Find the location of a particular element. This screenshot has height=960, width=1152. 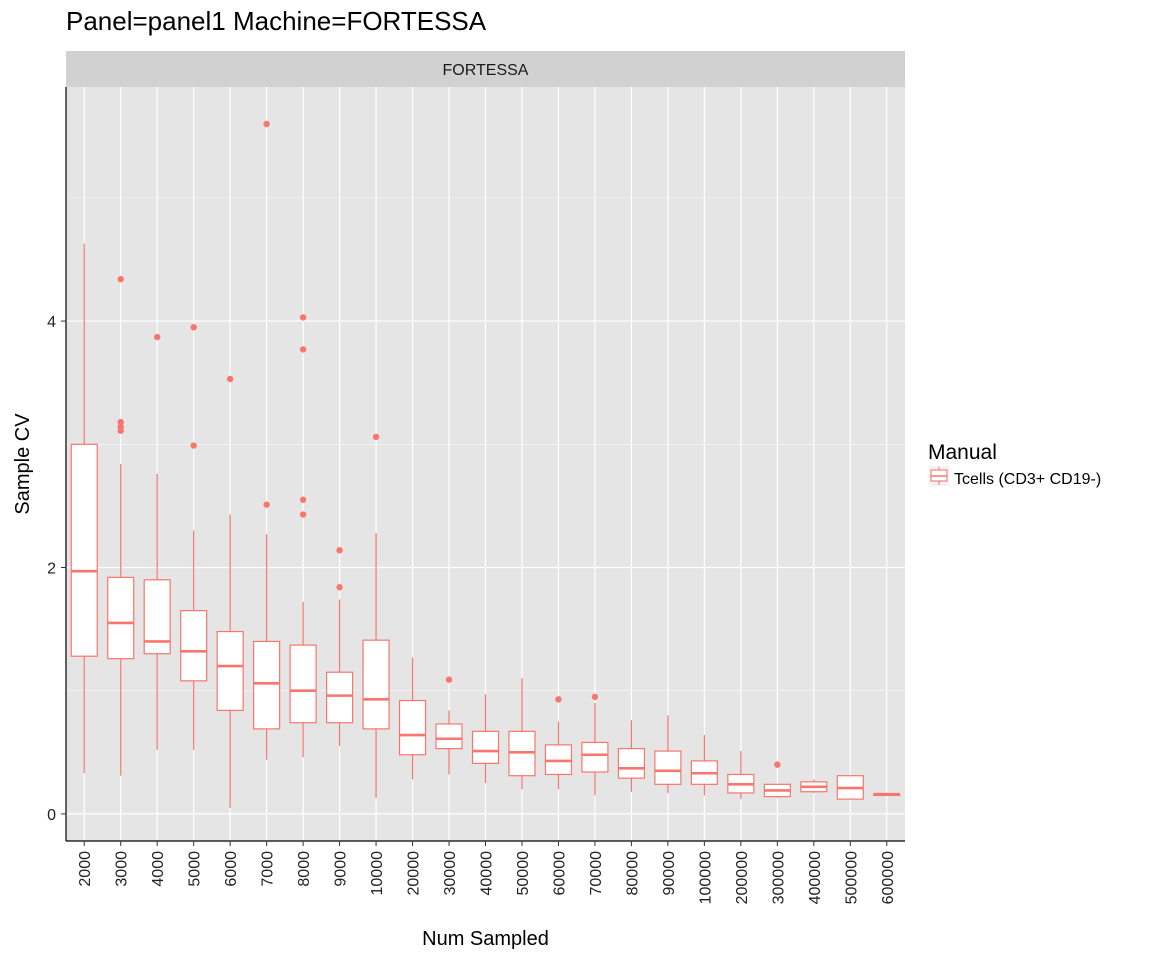

y-tick-label: 4 is located at coordinates (51, 322).